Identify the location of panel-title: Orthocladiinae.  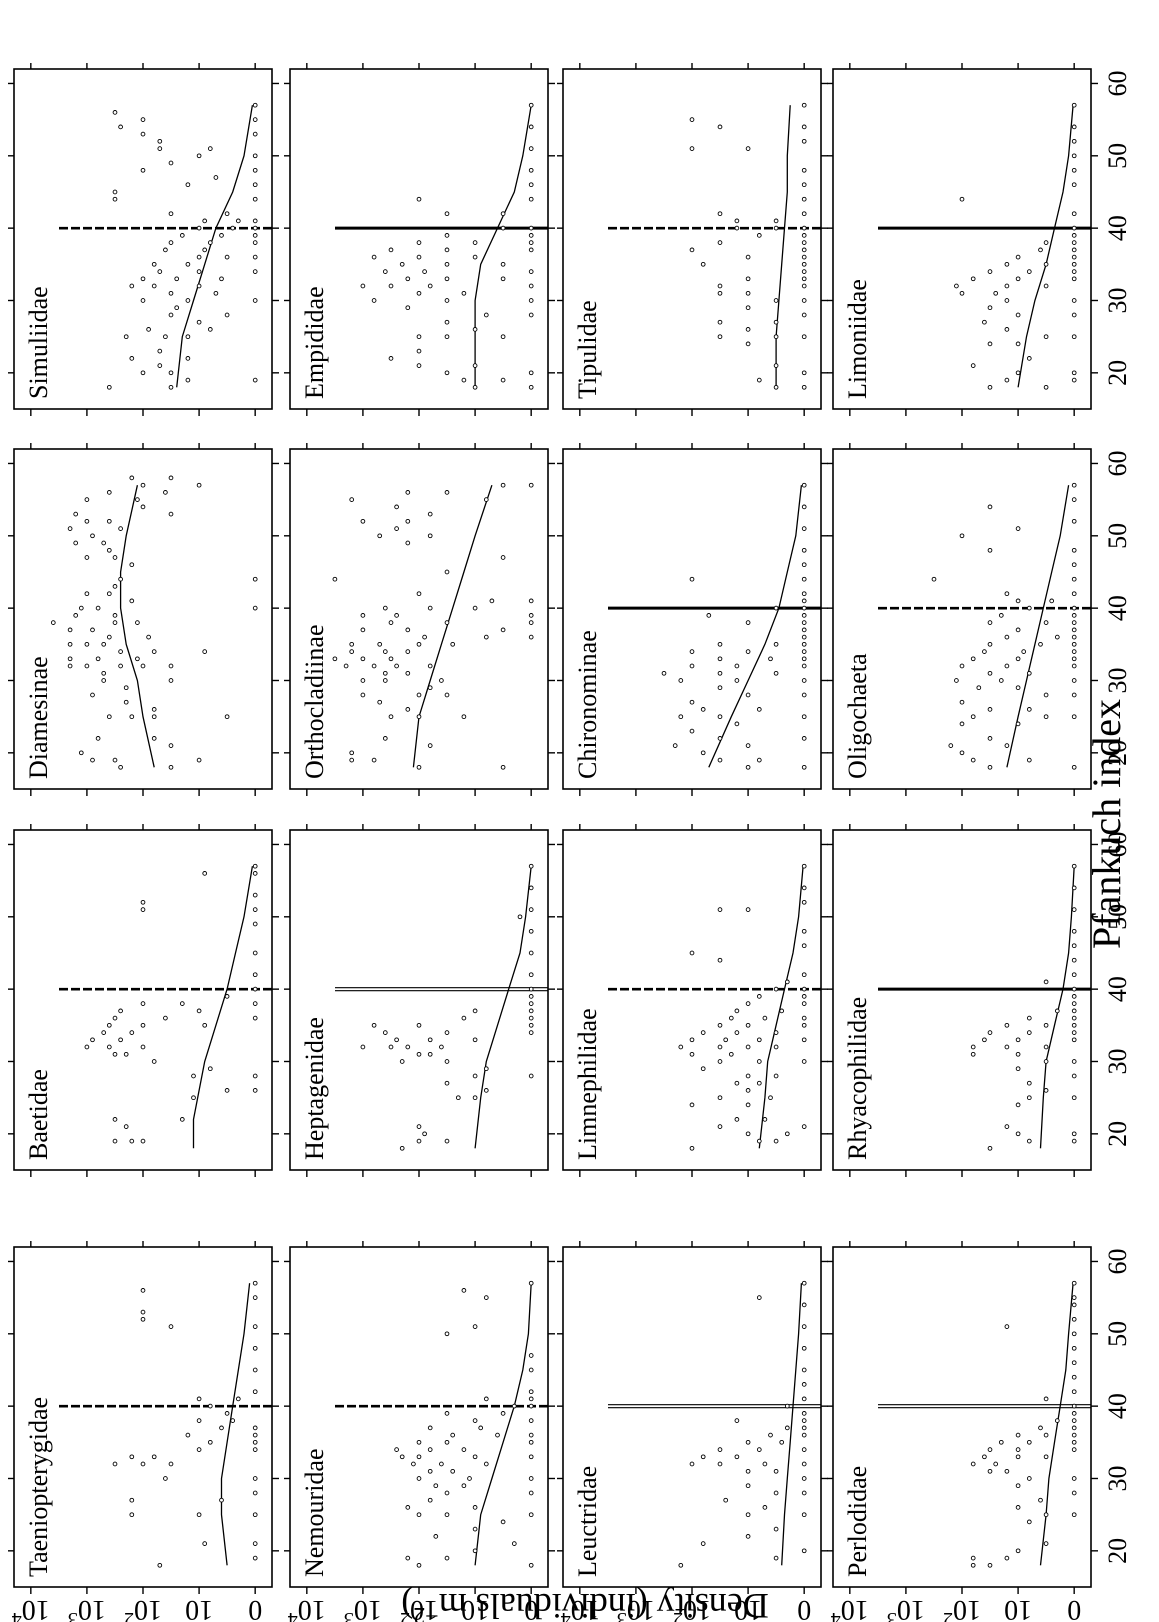
(314, 702).